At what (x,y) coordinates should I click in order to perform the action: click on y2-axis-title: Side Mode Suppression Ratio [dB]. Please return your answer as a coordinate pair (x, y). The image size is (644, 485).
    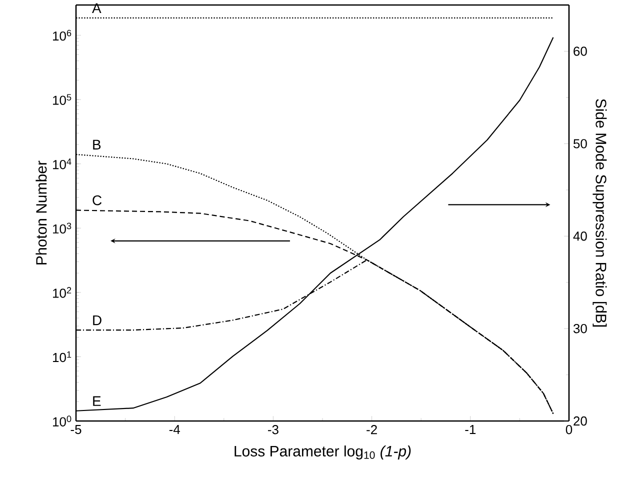
    Looking at the image, I should click on (599, 213).